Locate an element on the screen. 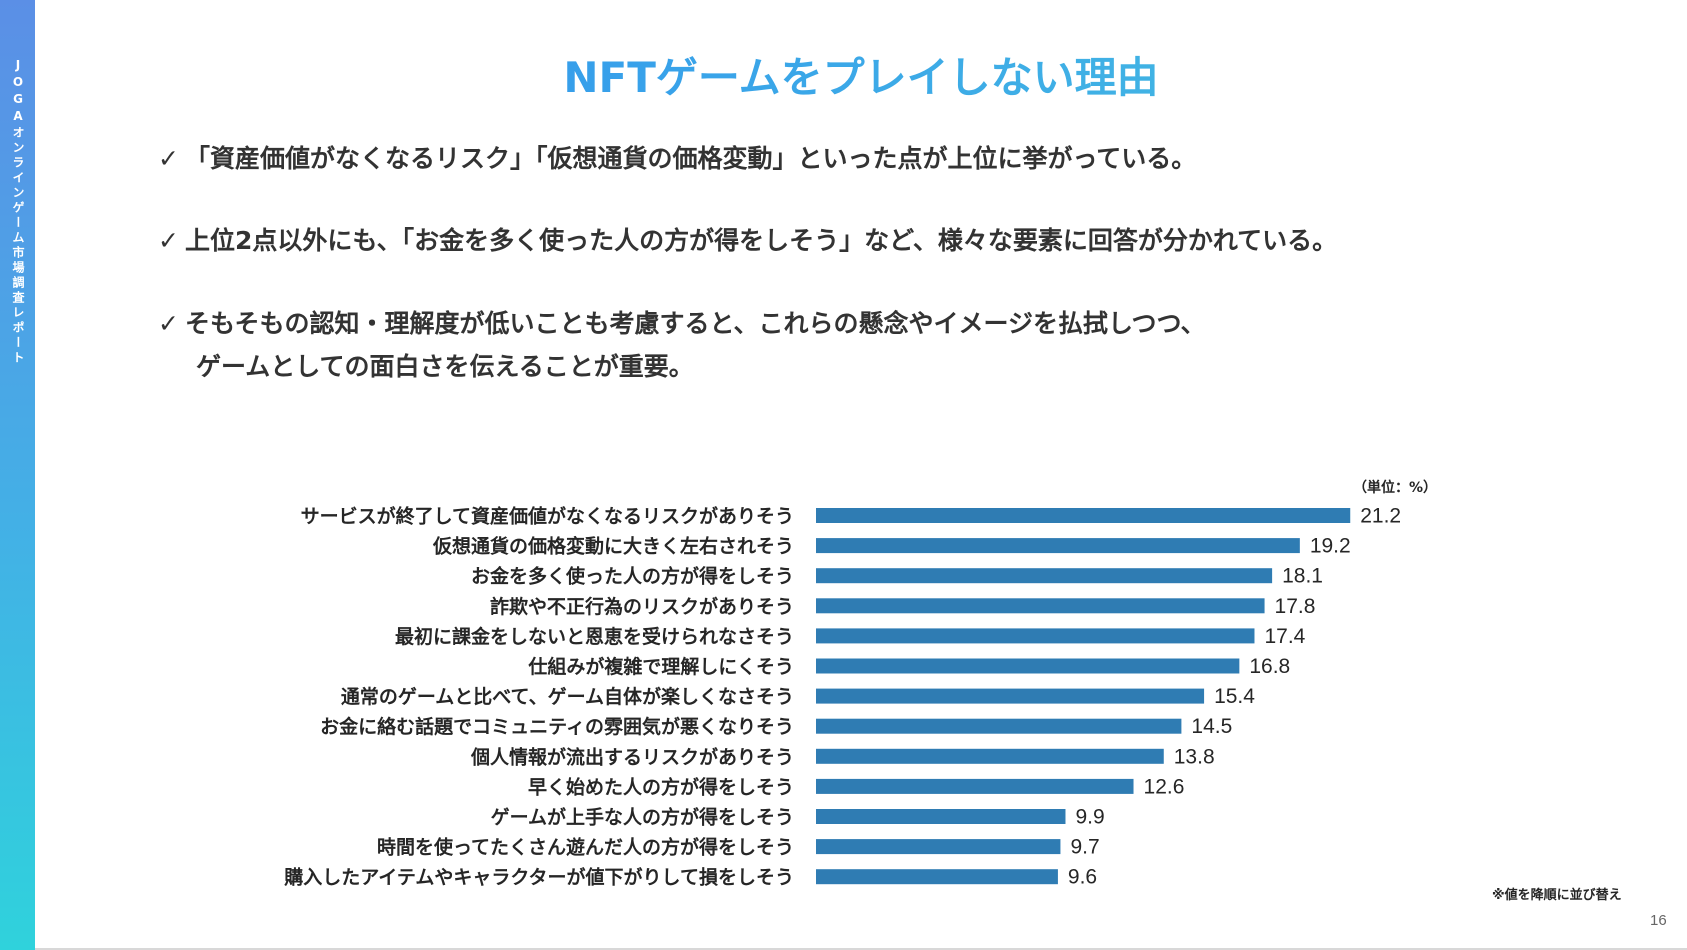 The image size is (1687, 950). category-label: 個人情報が流出するリスクがありそう is located at coordinates (632, 756).